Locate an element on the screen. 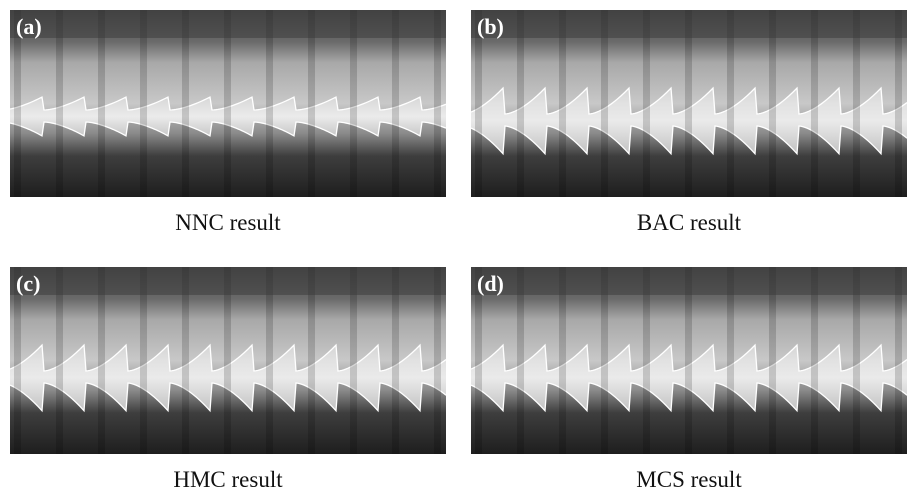 The width and height of the screenshot is (908, 493). panel-tag: (d) is located at coordinates (490, 283).